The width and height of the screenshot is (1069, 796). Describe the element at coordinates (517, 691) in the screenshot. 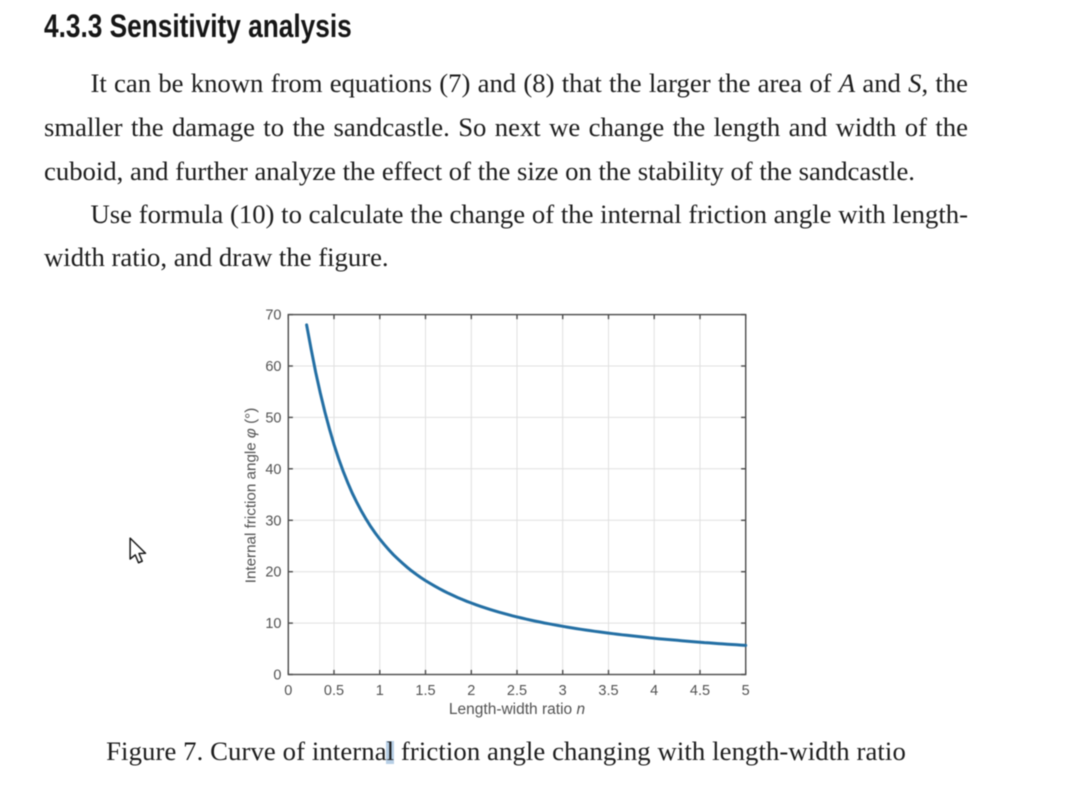

I see `svg-text: 2.5` at that location.